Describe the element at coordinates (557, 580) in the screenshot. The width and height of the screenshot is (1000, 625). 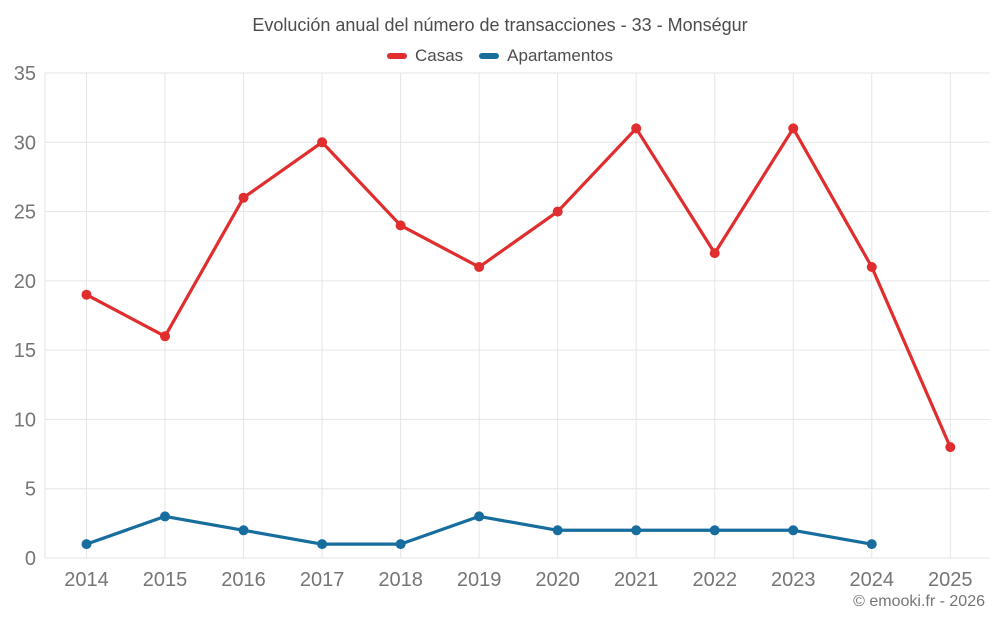
I see `x-axis-label: 2020` at that location.